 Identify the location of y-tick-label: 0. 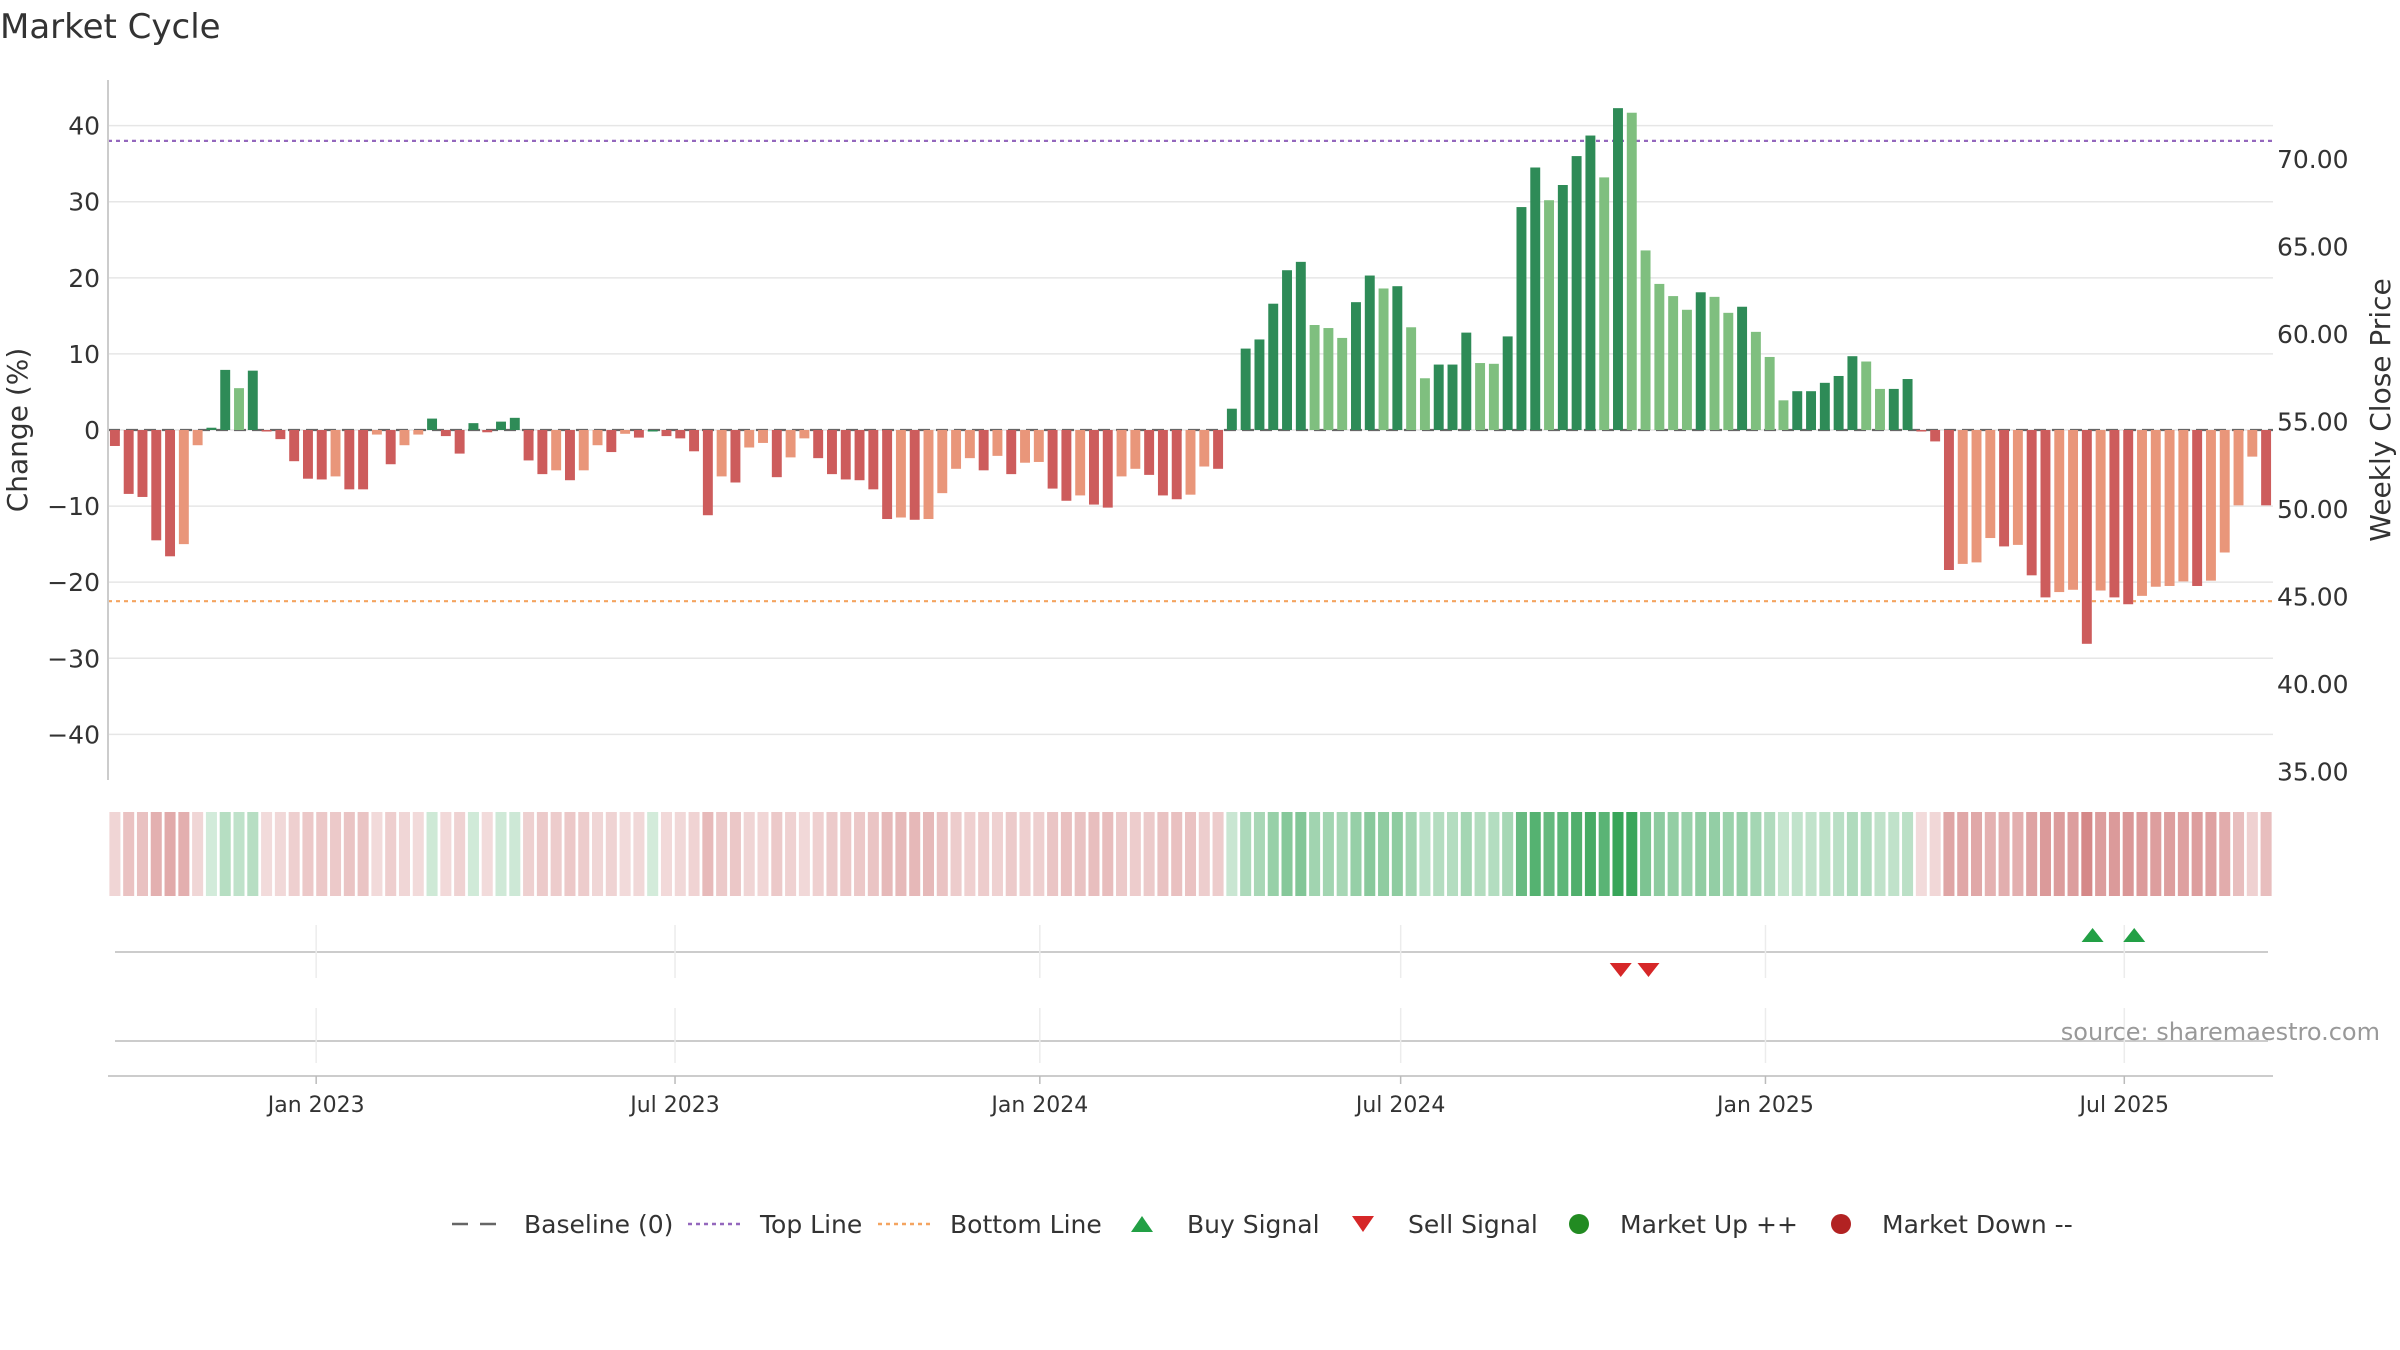
(92, 430).